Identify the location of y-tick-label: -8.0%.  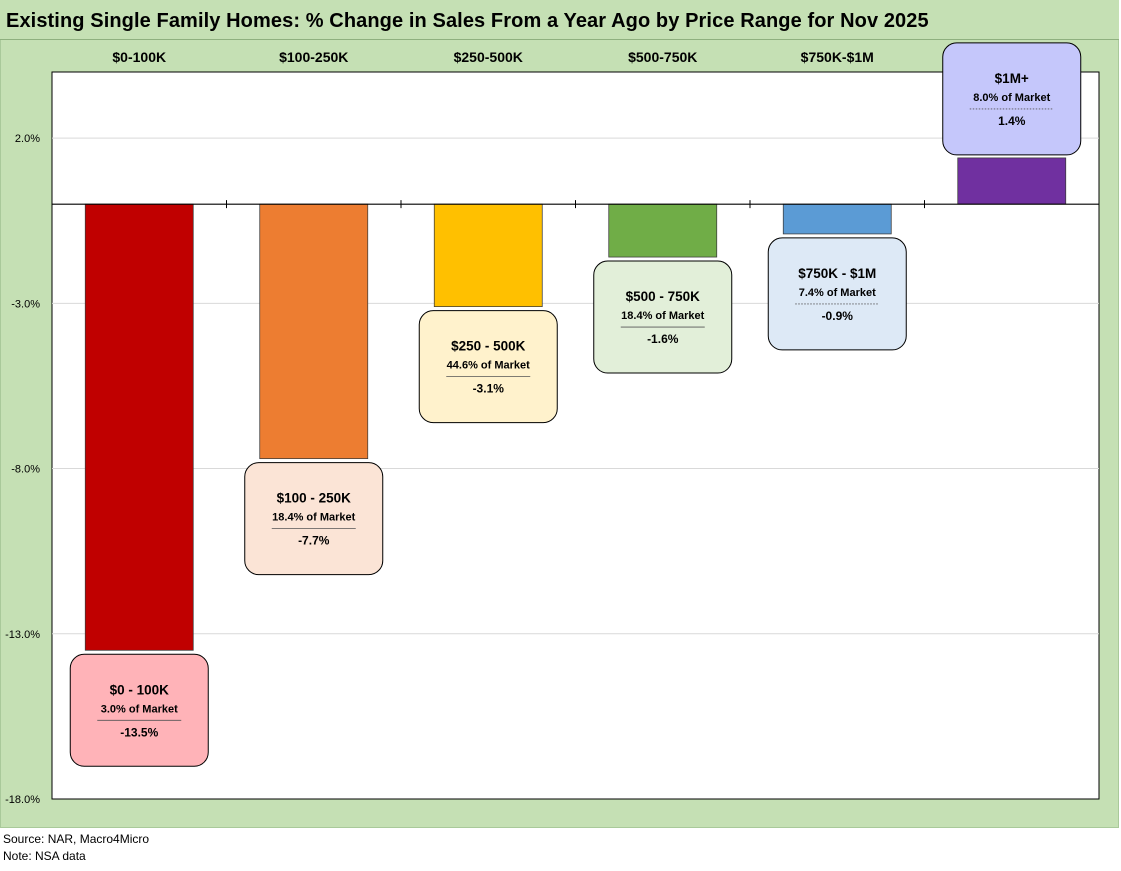
(25, 470).